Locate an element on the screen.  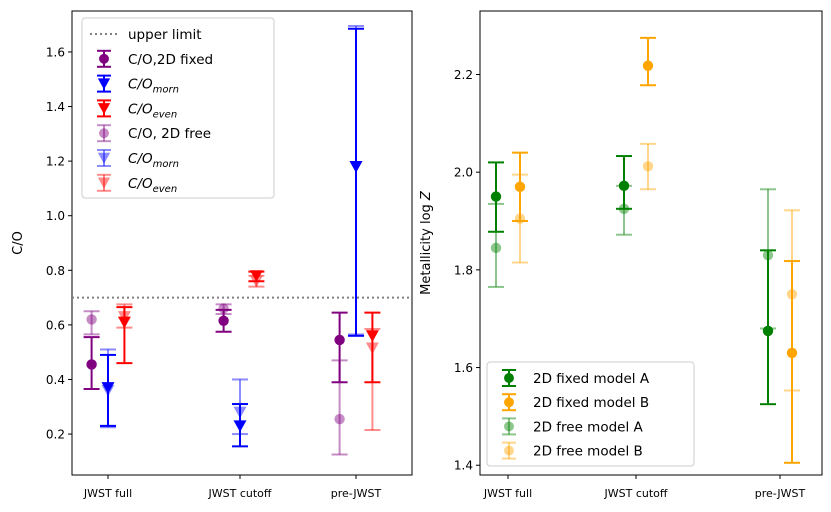
legend-label: 2D fixed model A is located at coordinates (591, 379).